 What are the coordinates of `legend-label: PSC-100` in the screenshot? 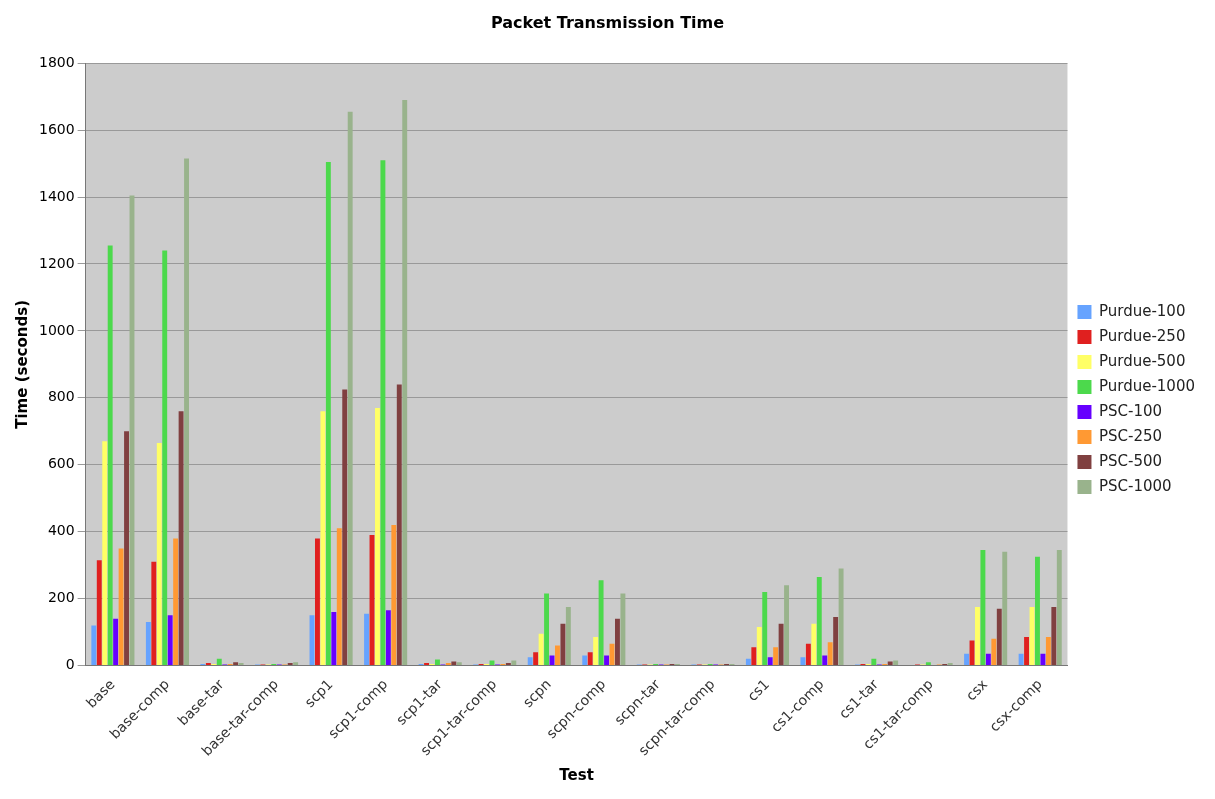 It's located at (1130, 410).